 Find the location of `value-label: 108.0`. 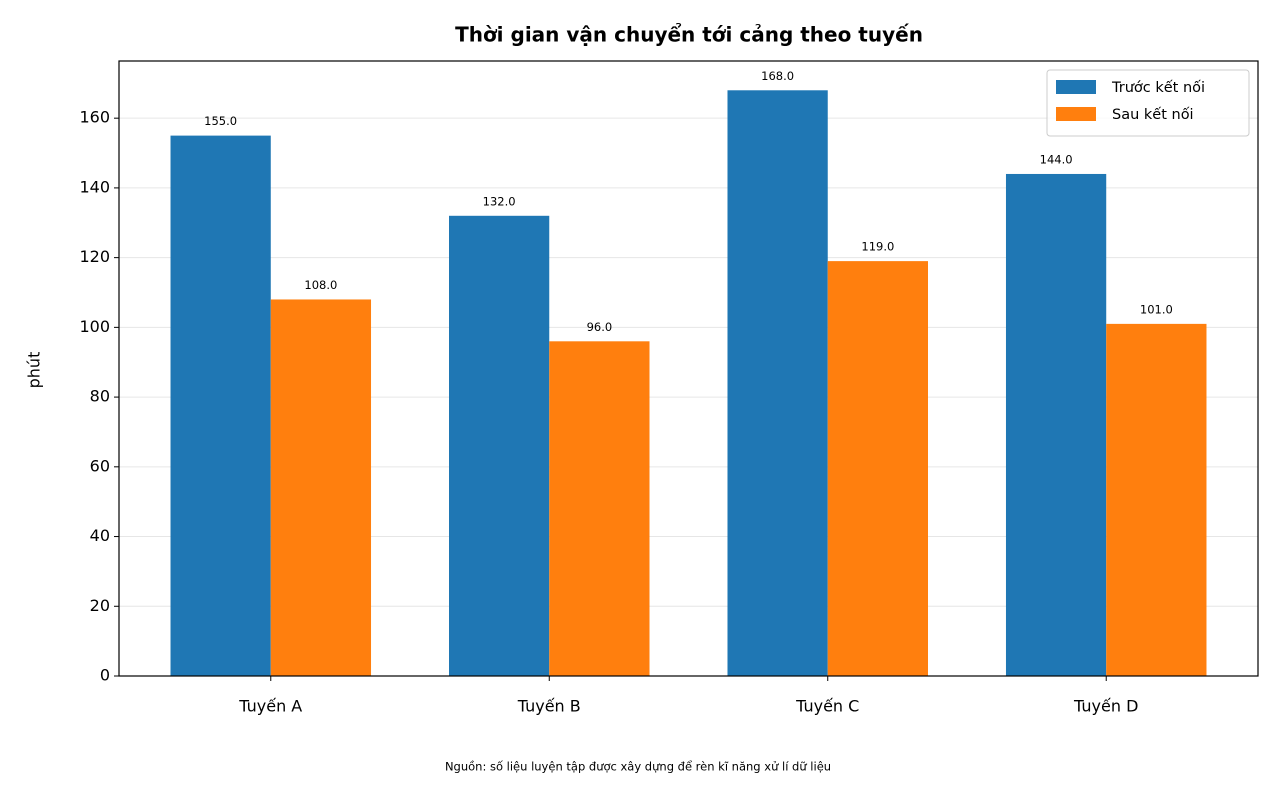

value-label: 108.0 is located at coordinates (320, 285).